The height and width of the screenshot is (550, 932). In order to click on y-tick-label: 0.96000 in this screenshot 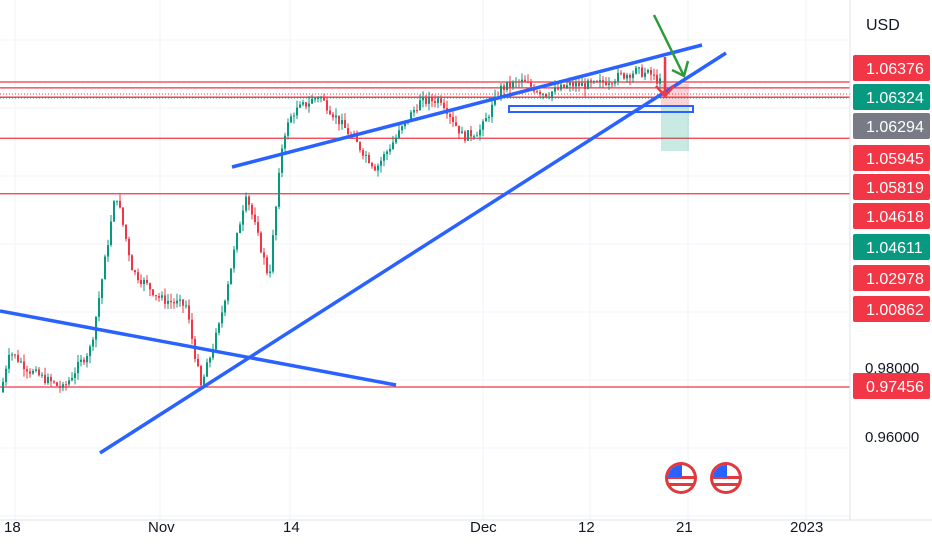, I will do `click(892, 437)`.